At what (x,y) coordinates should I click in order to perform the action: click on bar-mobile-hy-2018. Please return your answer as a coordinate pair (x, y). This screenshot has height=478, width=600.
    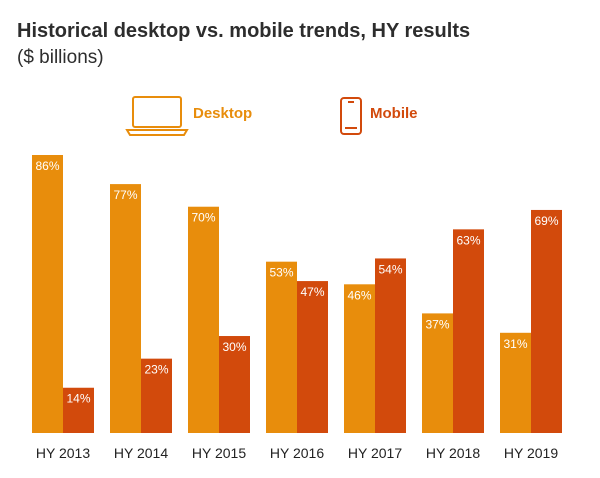
    Looking at the image, I should click on (468, 331).